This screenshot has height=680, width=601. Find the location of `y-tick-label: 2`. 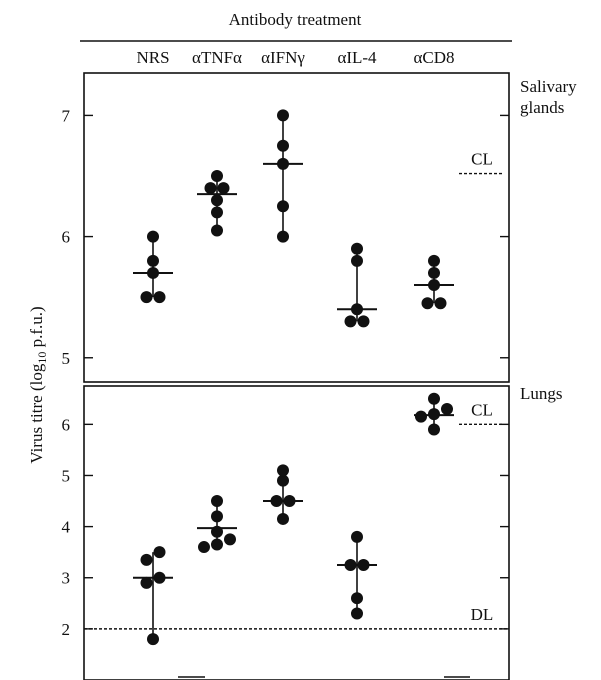

y-tick-label: 2 is located at coordinates (66, 629).